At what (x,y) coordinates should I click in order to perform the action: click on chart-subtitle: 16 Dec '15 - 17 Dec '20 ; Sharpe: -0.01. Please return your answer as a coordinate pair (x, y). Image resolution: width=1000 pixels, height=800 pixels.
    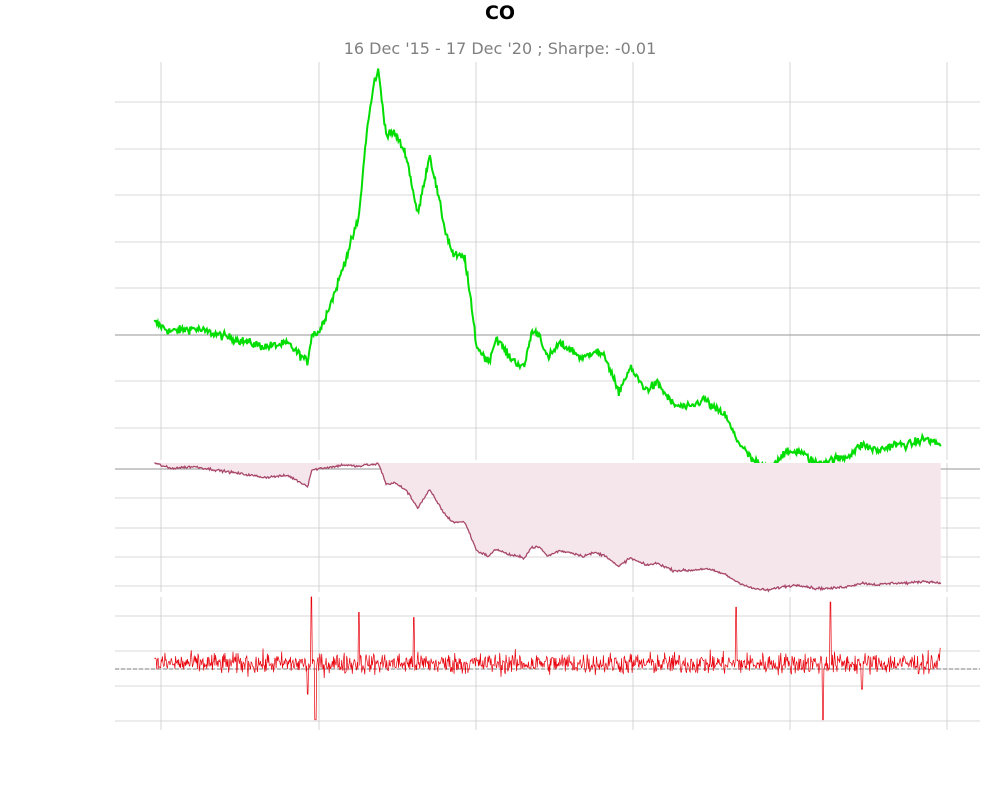
    Looking at the image, I should click on (500, 48).